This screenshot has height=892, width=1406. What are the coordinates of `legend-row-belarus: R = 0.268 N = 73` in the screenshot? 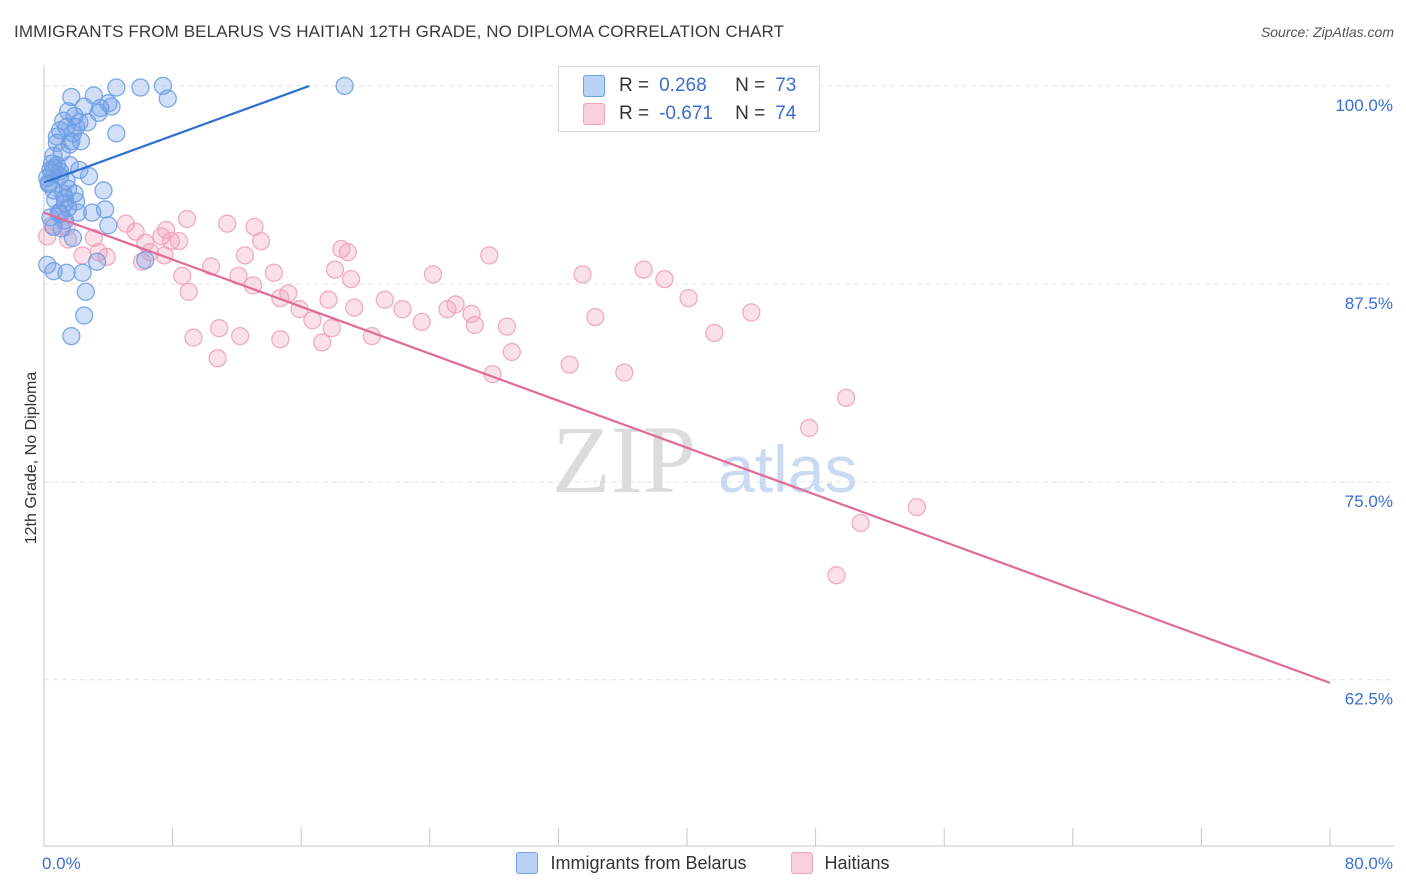 It's located at (689, 86).